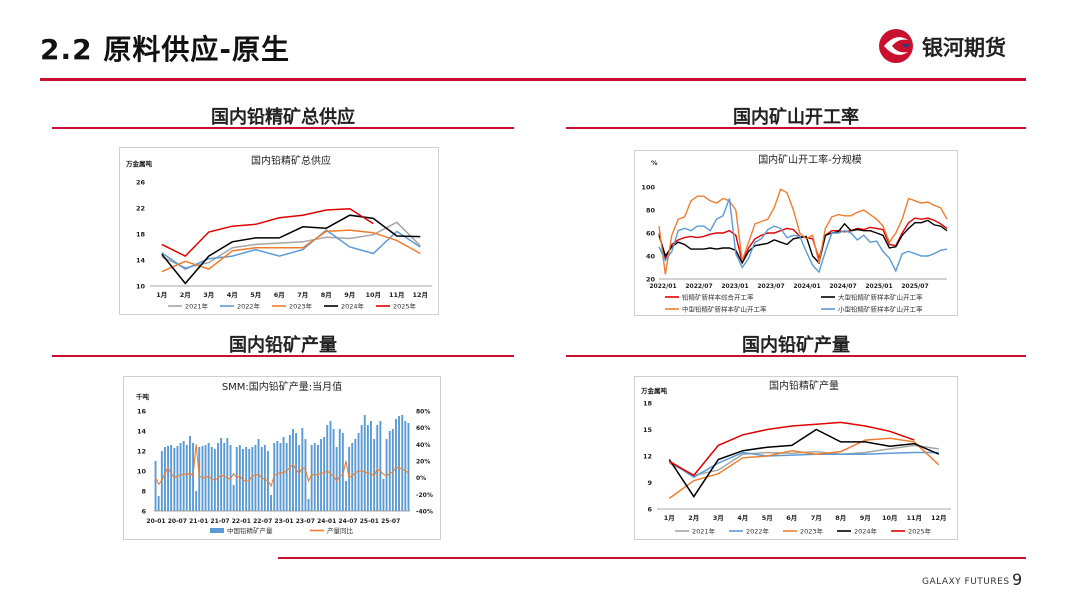  I want to click on x-tick-label: 2023/07, so click(770, 286).